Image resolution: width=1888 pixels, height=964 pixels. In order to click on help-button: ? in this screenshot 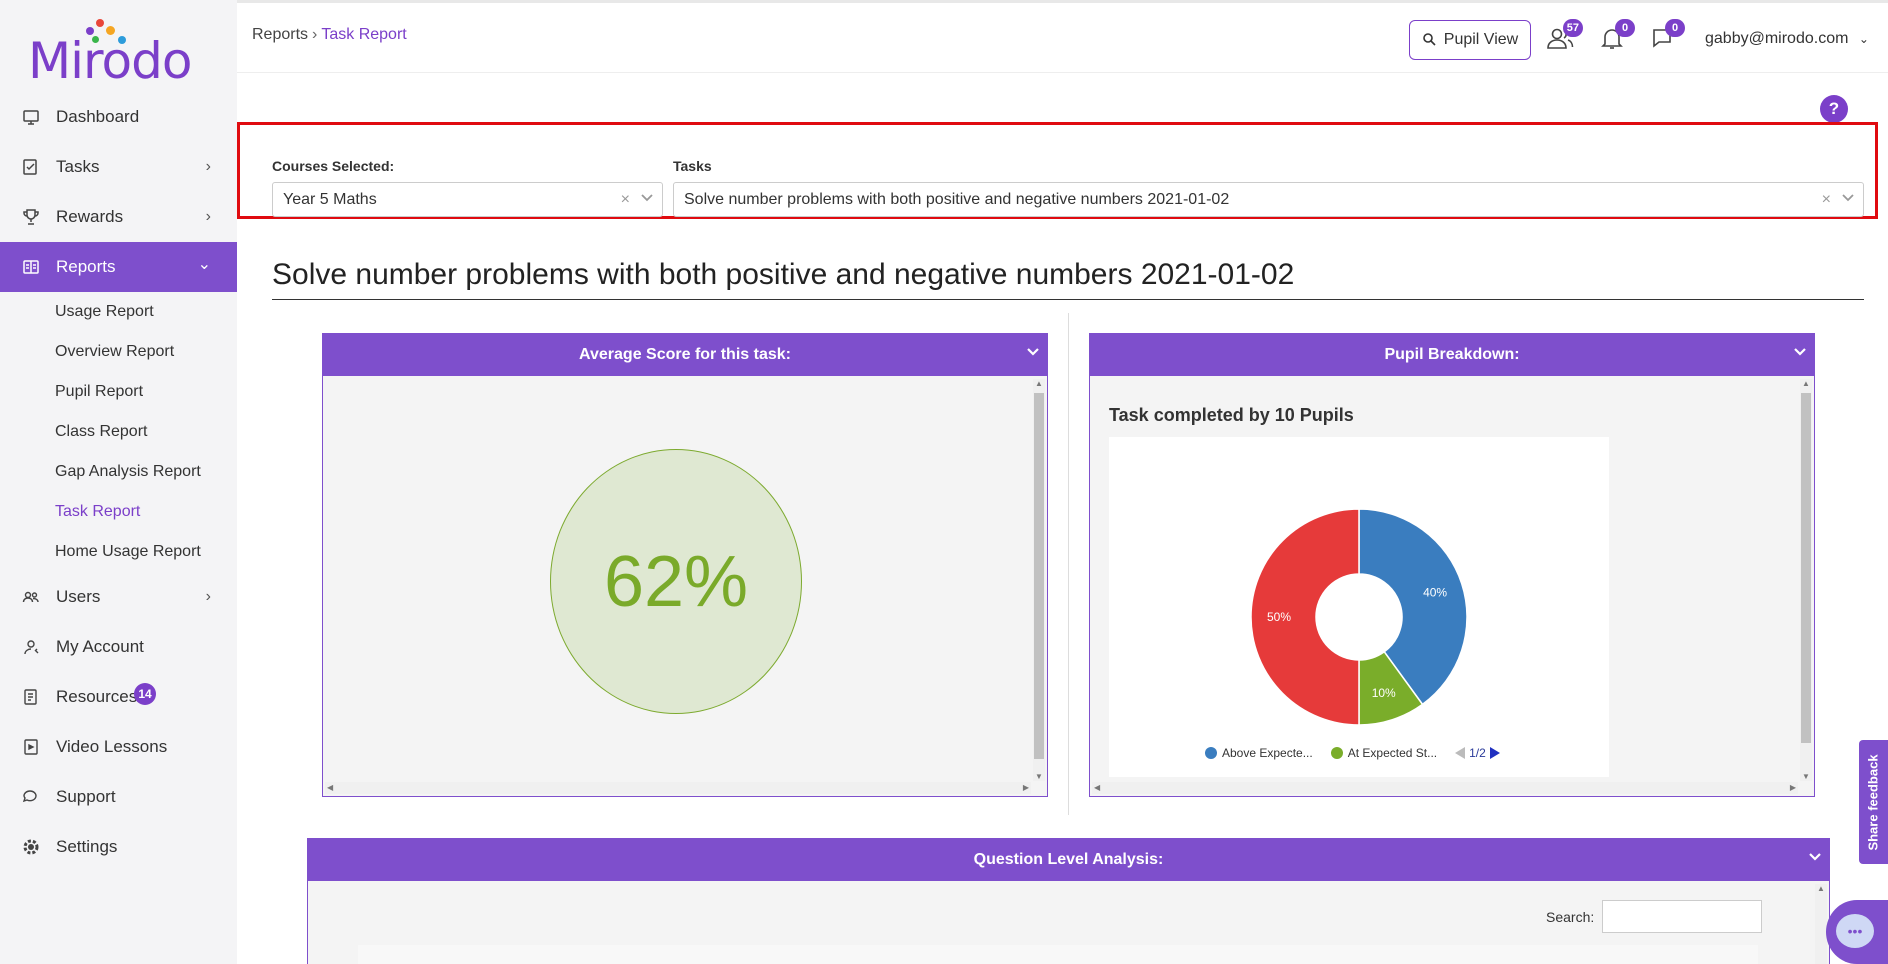, I will do `click(1834, 109)`.